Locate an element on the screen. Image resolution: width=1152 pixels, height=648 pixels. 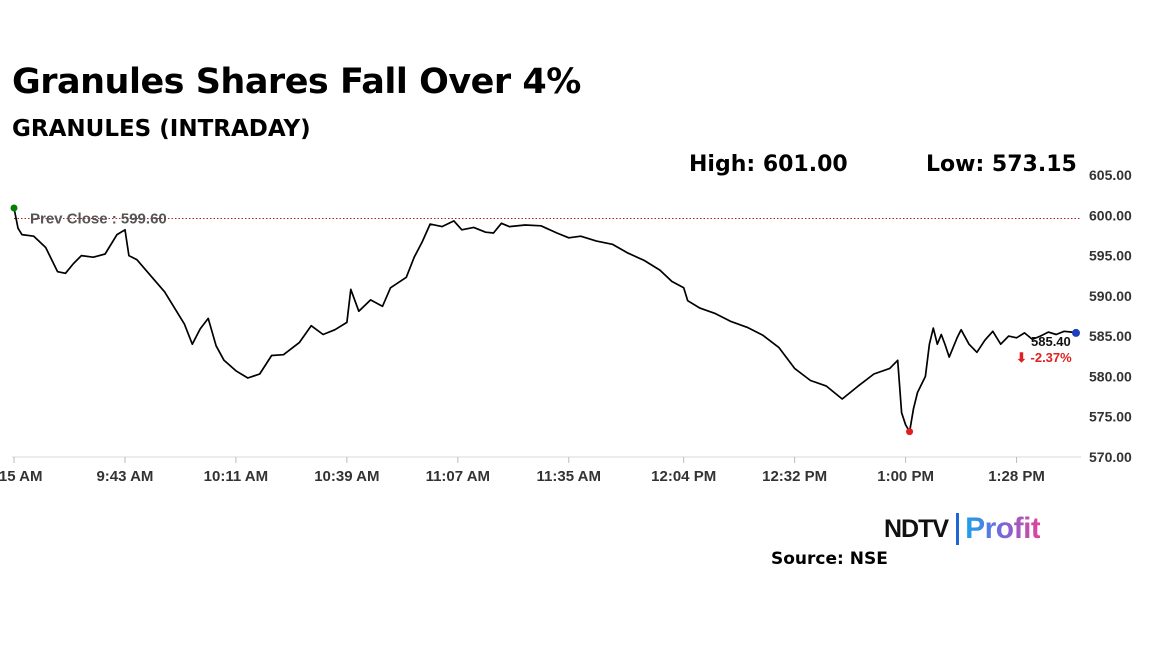
ndtv-profit-logo: NDTV Profit is located at coordinates (962, 529).